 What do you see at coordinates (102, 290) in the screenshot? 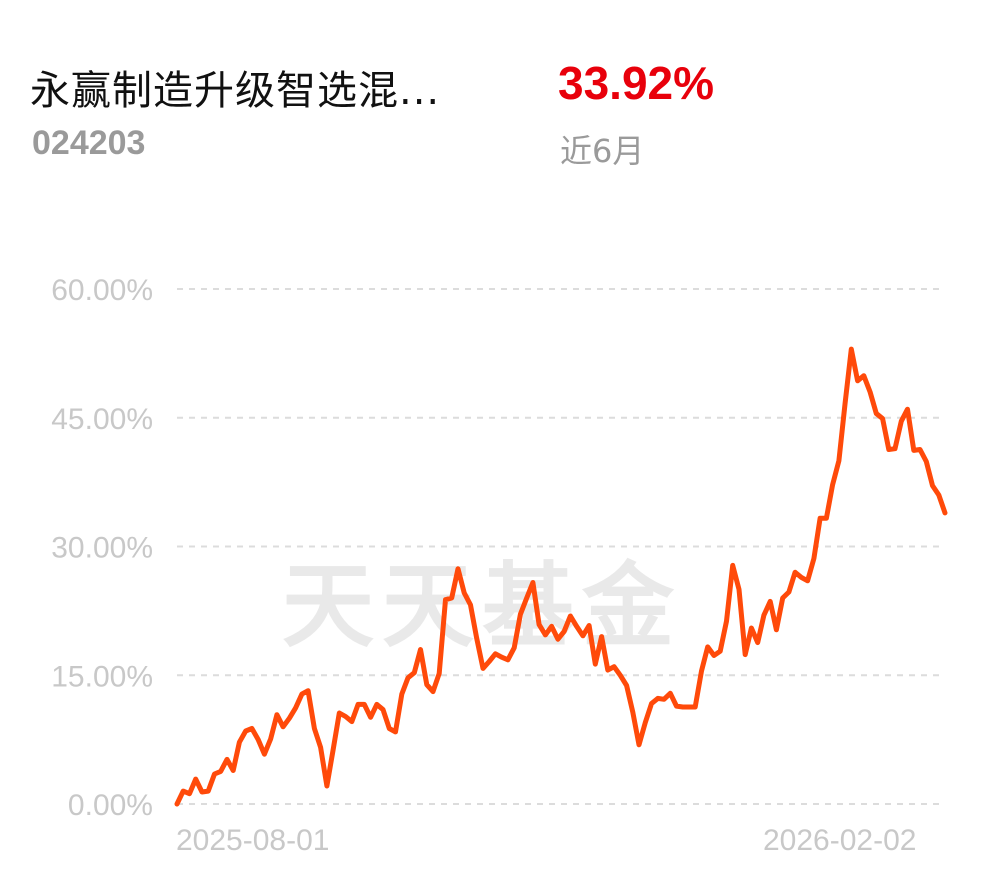
I see `y-tick-label: 60.00%` at bounding box center [102, 290].